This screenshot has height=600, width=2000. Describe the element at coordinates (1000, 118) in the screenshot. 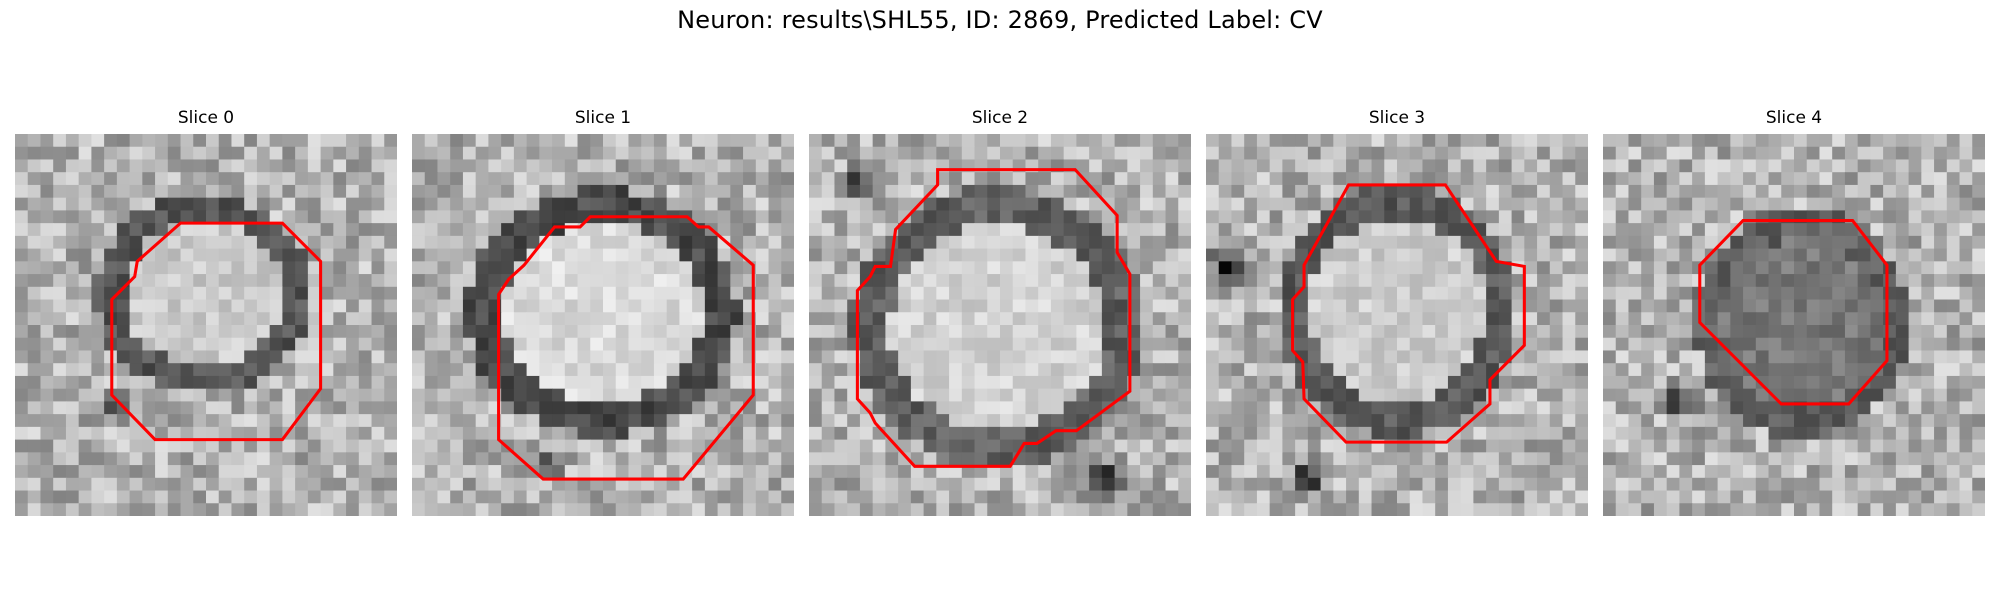

I see `slice-title: Slice 2` at that location.